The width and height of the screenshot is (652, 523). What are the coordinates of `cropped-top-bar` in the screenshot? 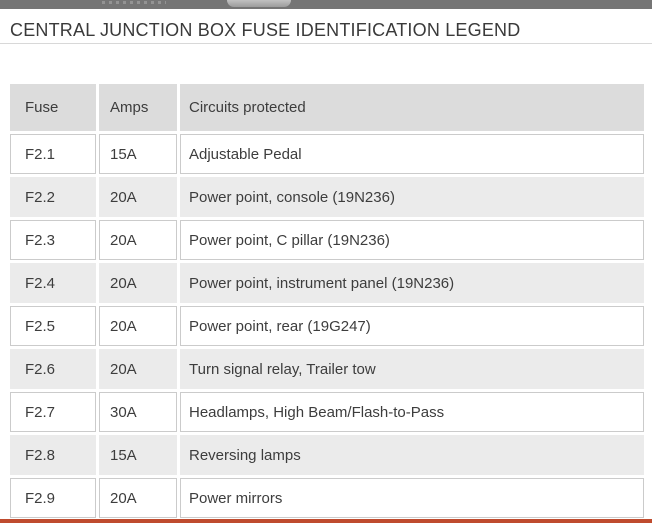 It's located at (326, 4).